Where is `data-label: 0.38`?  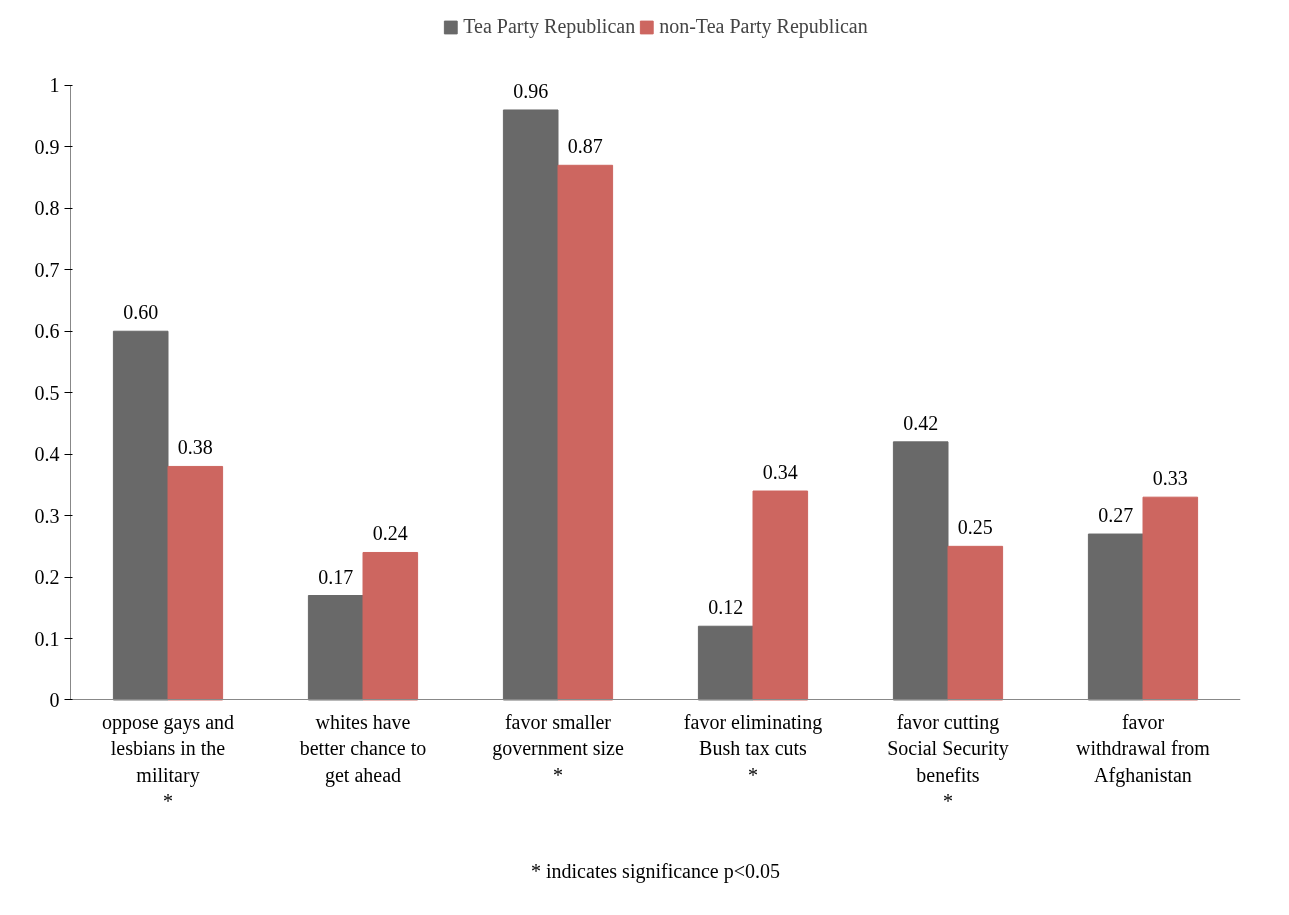 data-label: 0.38 is located at coordinates (195, 447).